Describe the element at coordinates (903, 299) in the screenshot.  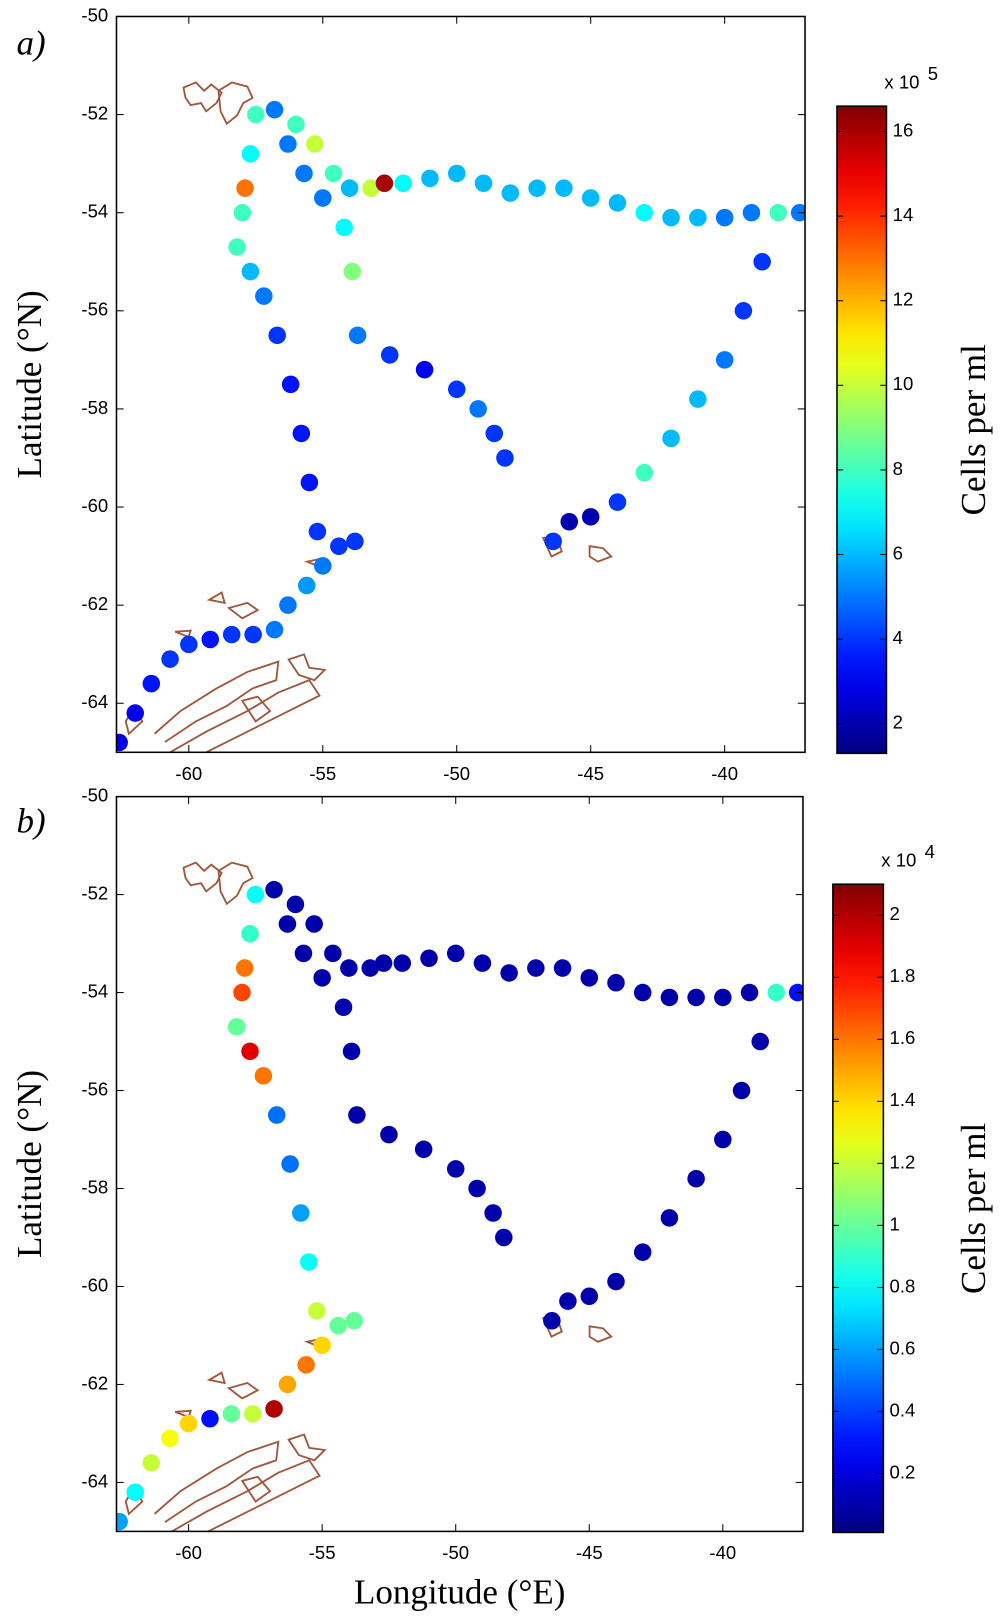
I see `colorbar-tick-label: 12` at that location.